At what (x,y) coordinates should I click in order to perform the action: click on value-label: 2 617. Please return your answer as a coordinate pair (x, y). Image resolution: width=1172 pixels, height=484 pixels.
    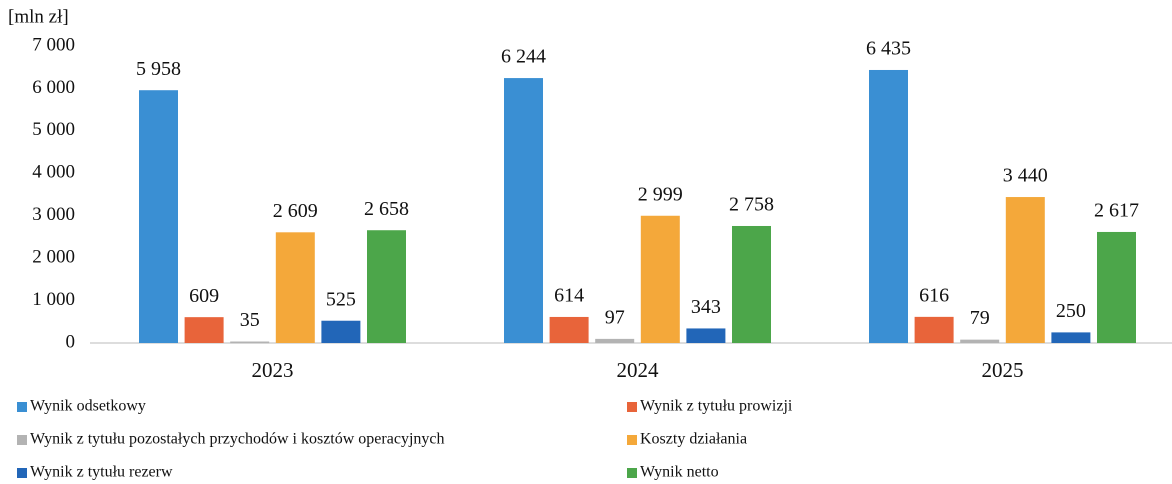
    Looking at the image, I should click on (1116, 211).